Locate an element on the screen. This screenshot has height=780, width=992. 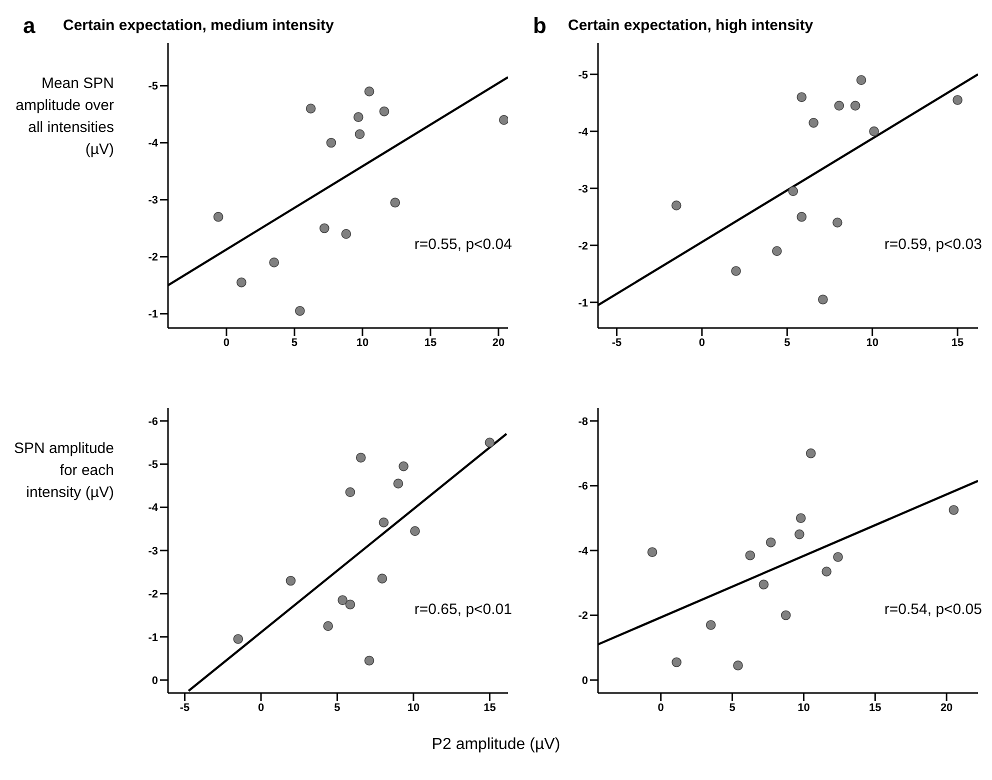
y-axis-title: SPN amplitude for each intensity (µV) is located at coordinates (63, 471).